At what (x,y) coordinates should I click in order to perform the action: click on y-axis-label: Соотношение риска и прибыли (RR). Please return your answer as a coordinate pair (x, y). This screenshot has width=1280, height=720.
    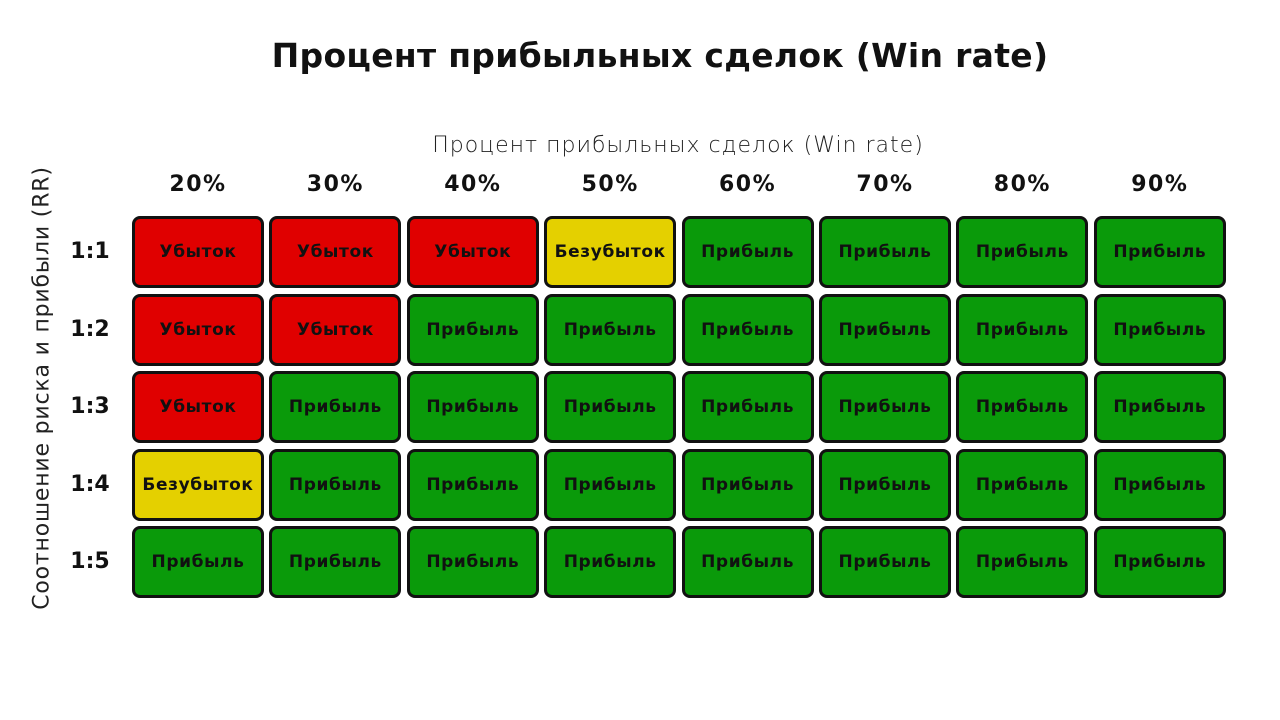
    Looking at the image, I should click on (42, 388).